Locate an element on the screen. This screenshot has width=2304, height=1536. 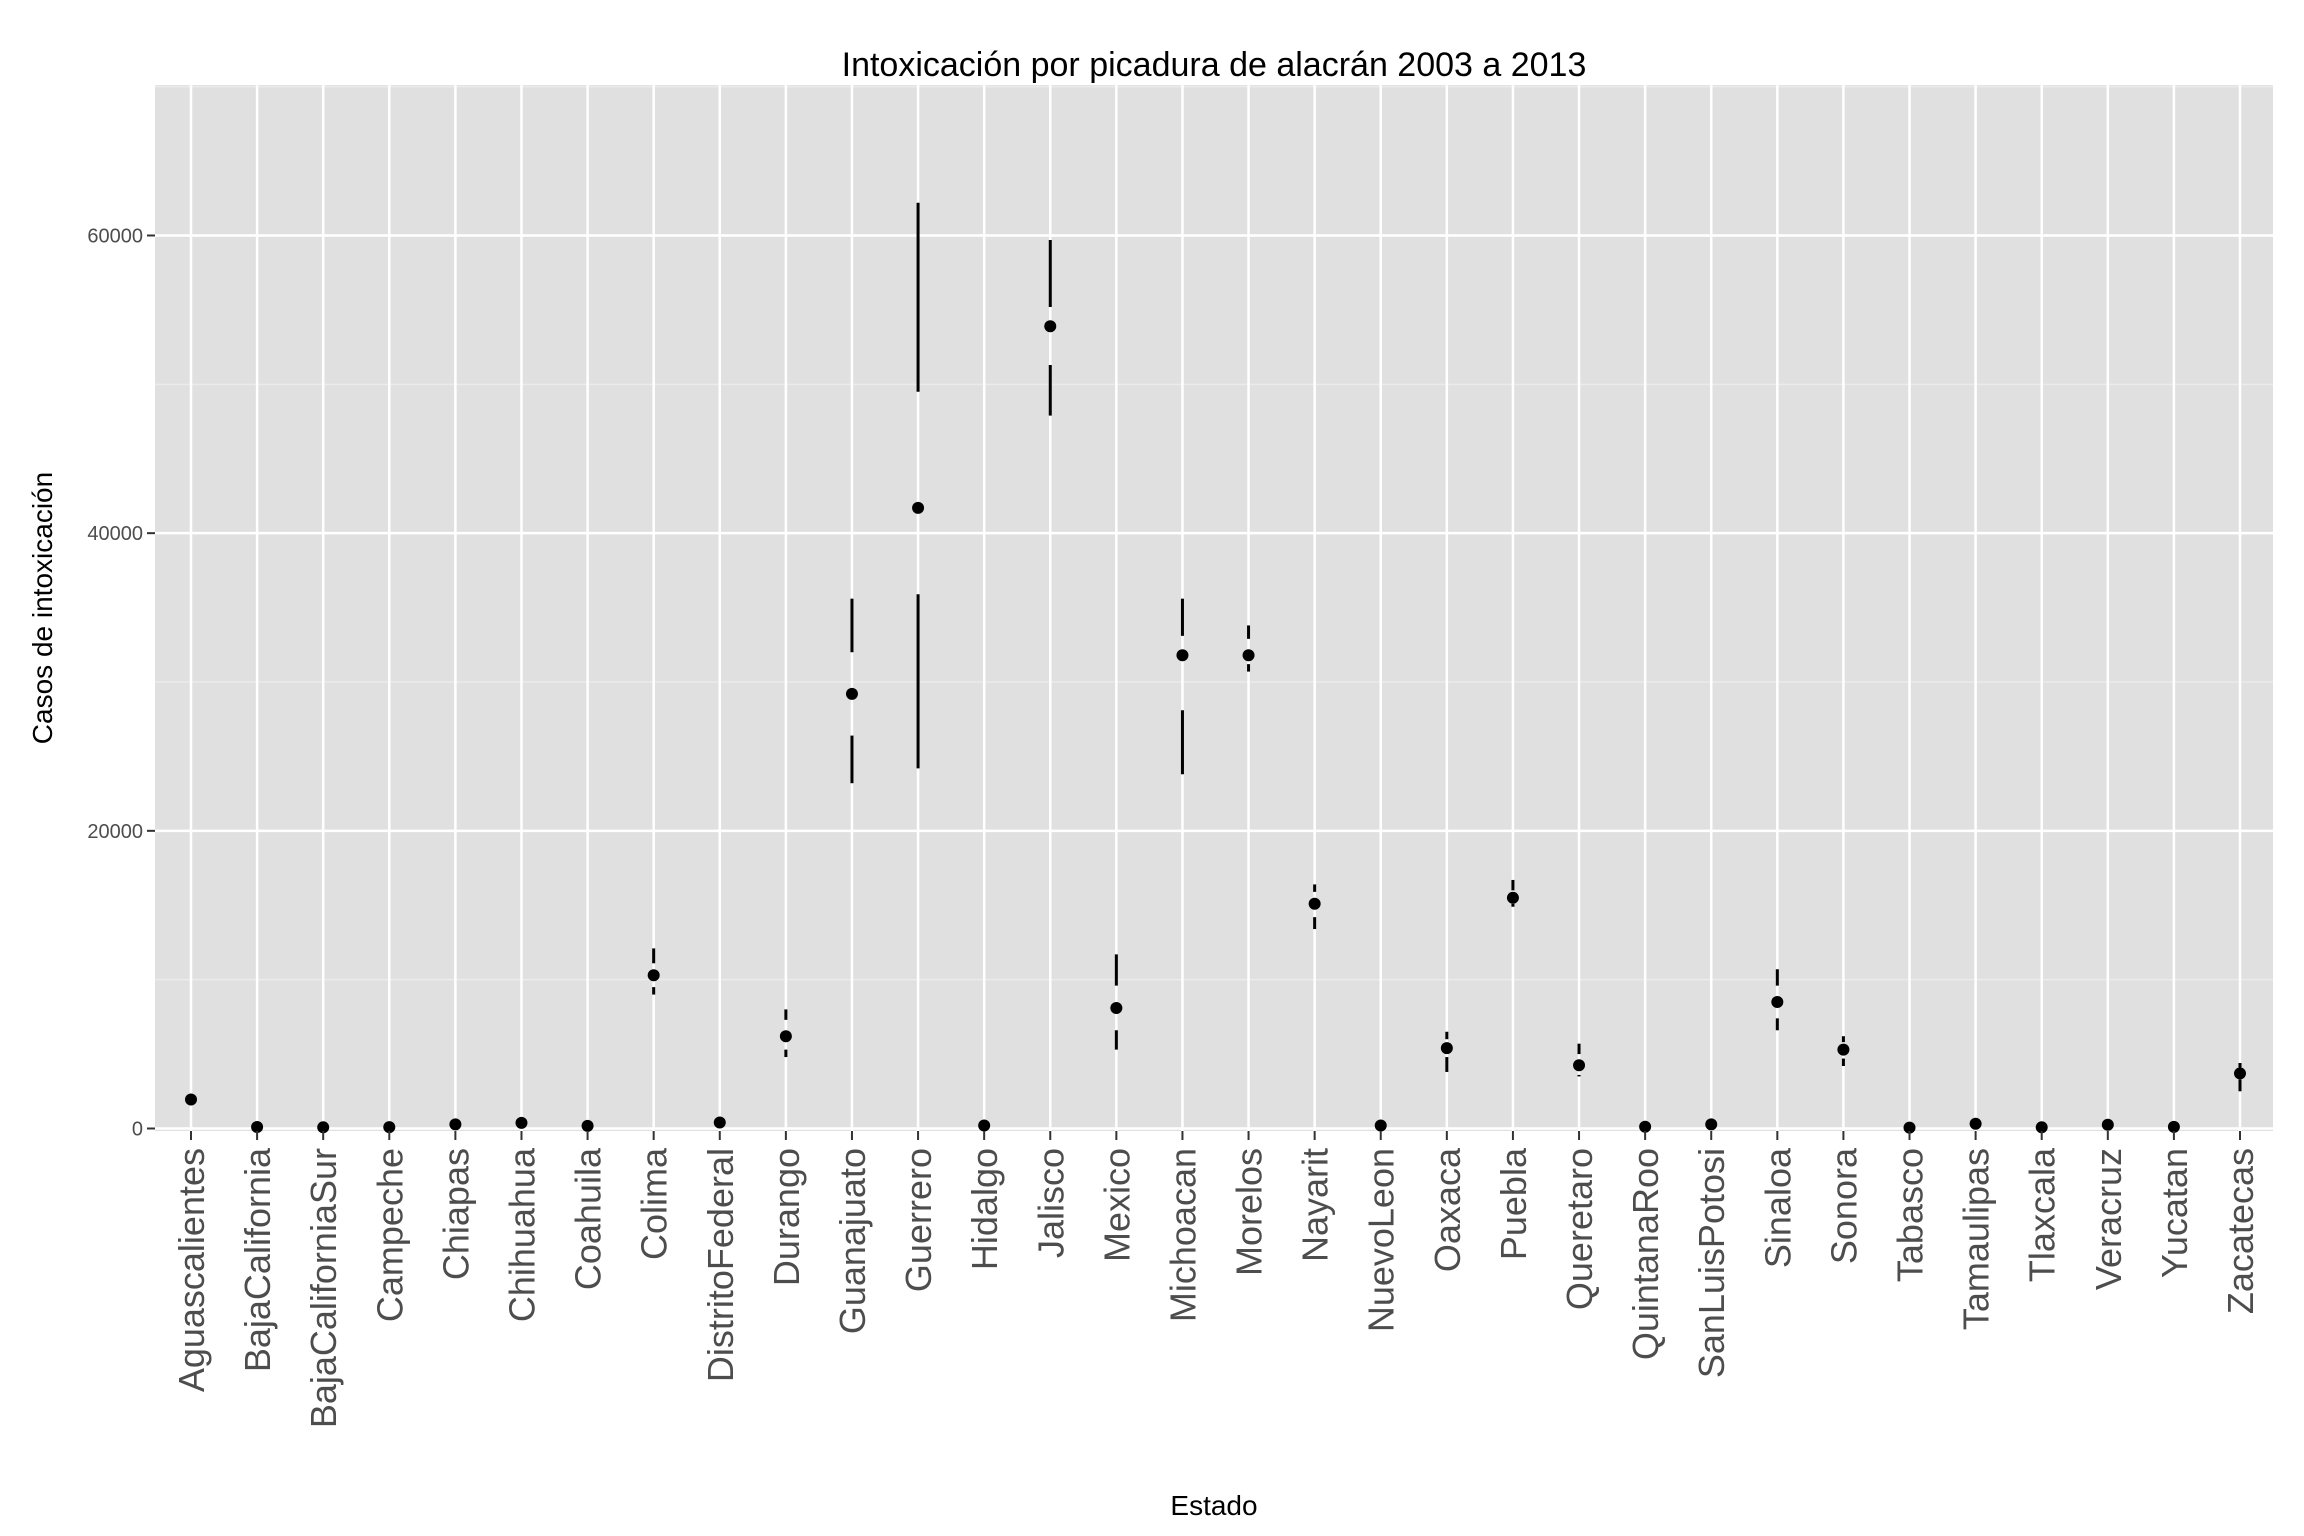
data-point-quintanaroo is located at coordinates (1645, 1126).